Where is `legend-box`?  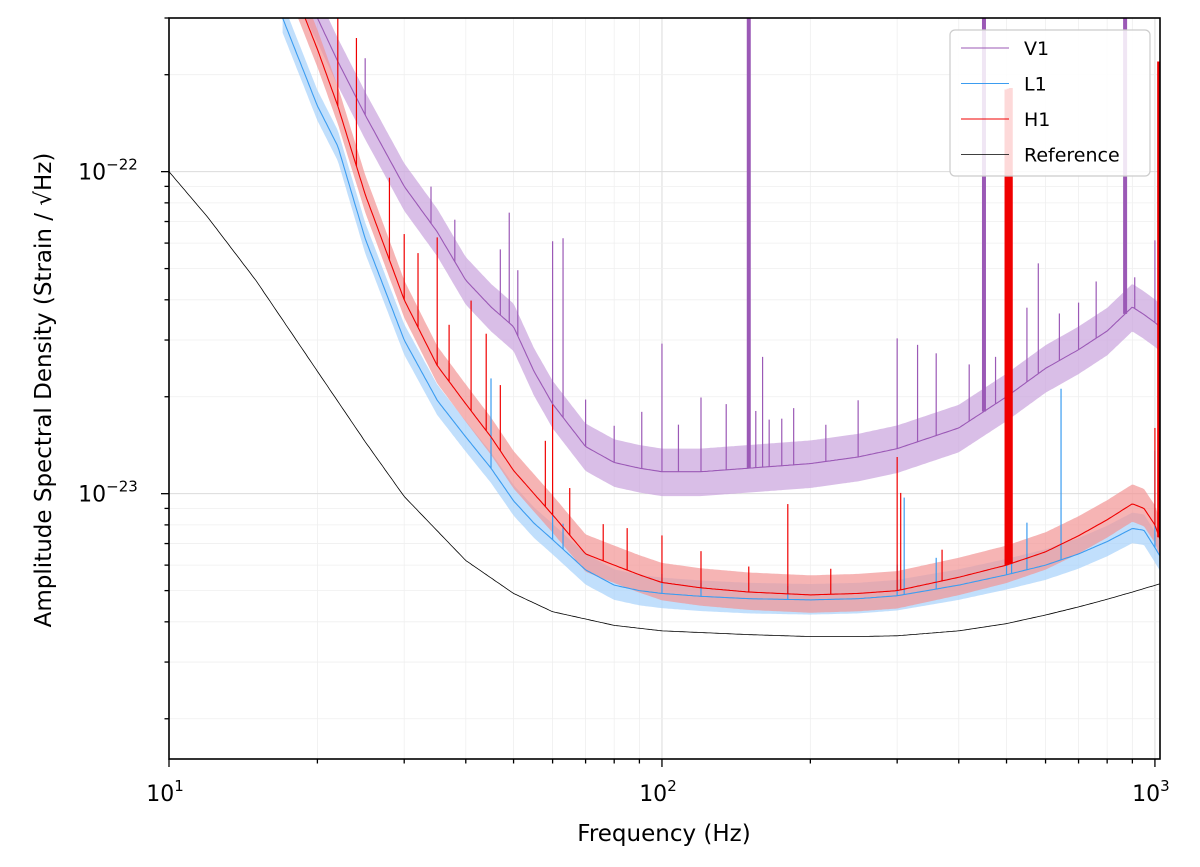
legend-box is located at coordinates (1050, 103).